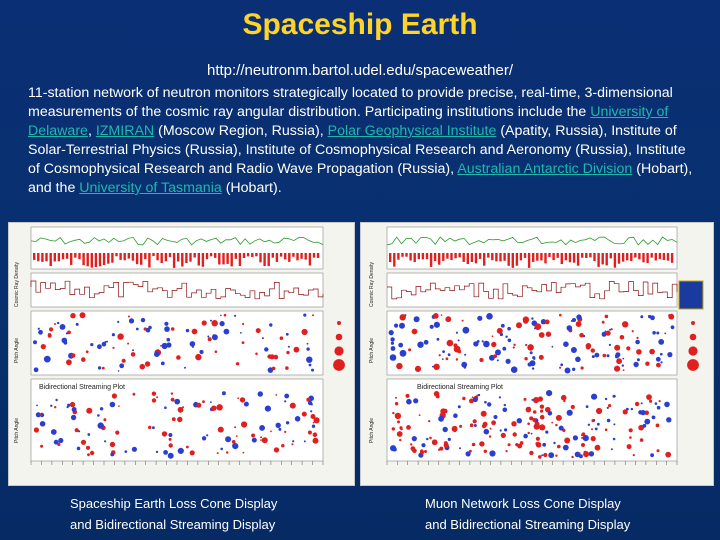 Image resolution: width=720 pixels, height=540 pixels. What do you see at coordinates (150, 188) in the screenshot?
I see `link-university-of-tasmania: University of Tasmania` at bounding box center [150, 188].